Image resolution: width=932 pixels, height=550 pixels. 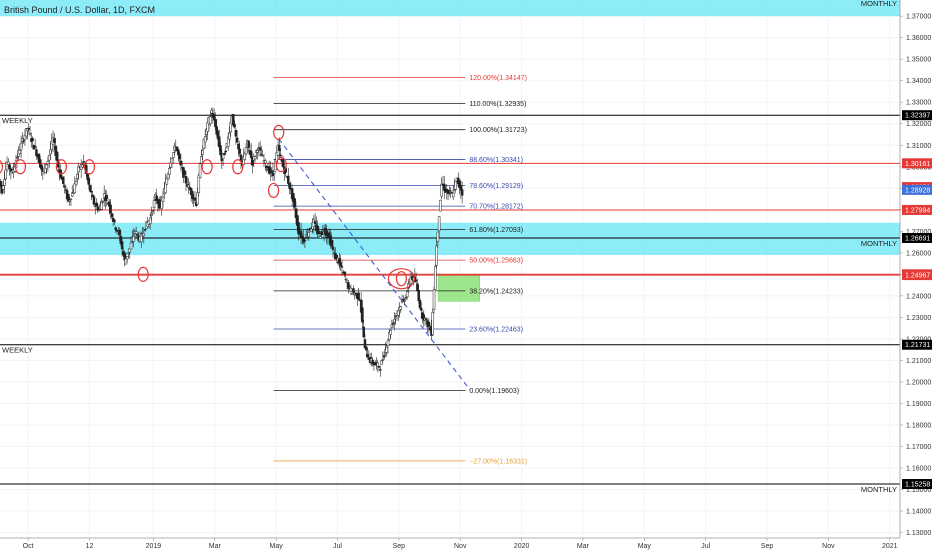 I want to click on price-tick-label: 1.31000, so click(x=918, y=146).